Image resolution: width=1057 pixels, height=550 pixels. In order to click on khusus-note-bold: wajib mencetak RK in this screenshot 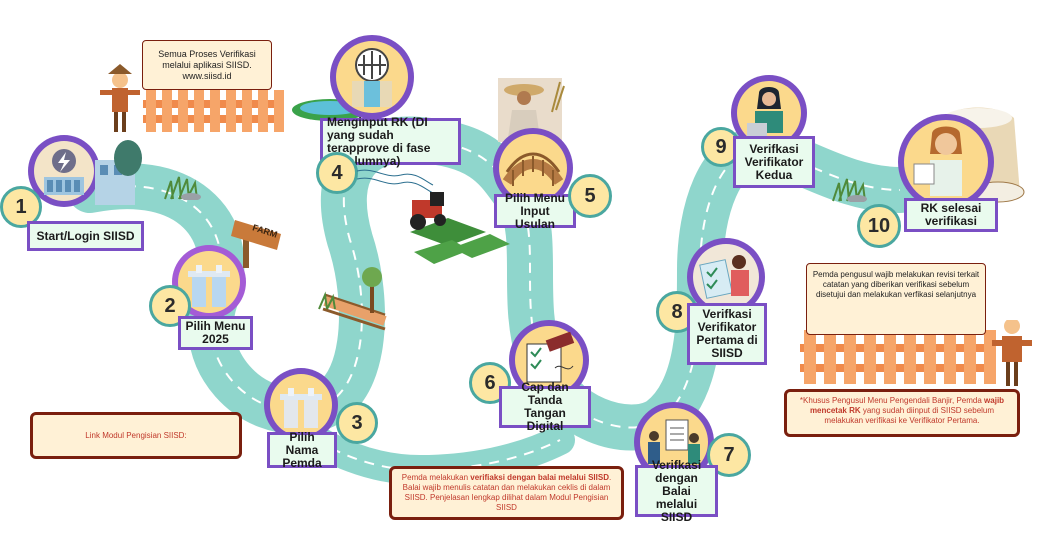, I will do `click(907, 405)`.